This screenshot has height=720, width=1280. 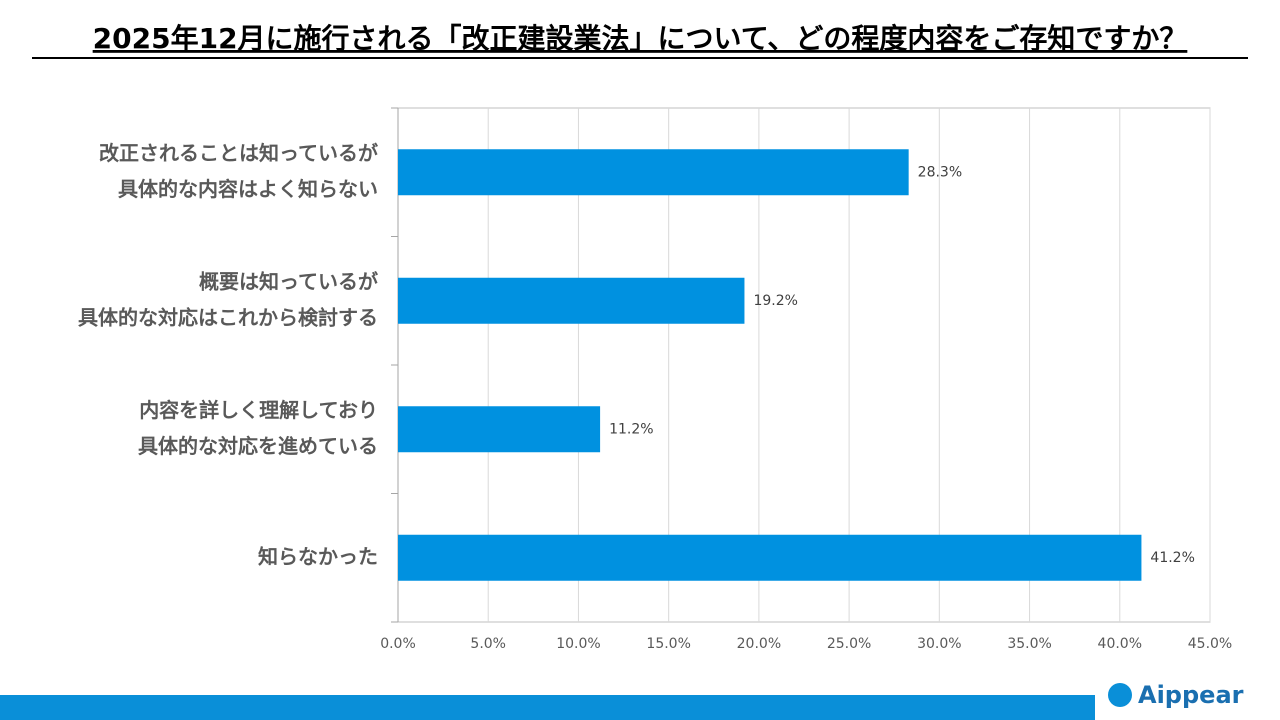 I want to click on brand-icon, so click(x=1120, y=695).